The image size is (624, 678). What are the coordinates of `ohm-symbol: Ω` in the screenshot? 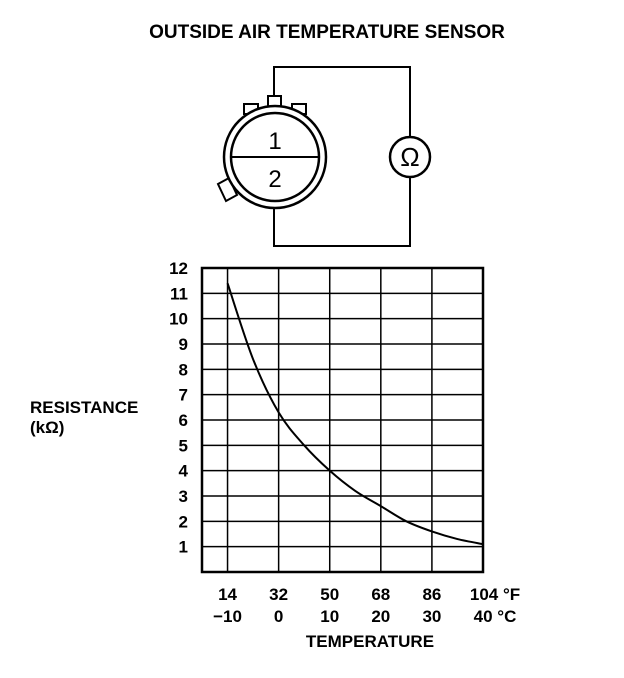 It's located at (409, 157).